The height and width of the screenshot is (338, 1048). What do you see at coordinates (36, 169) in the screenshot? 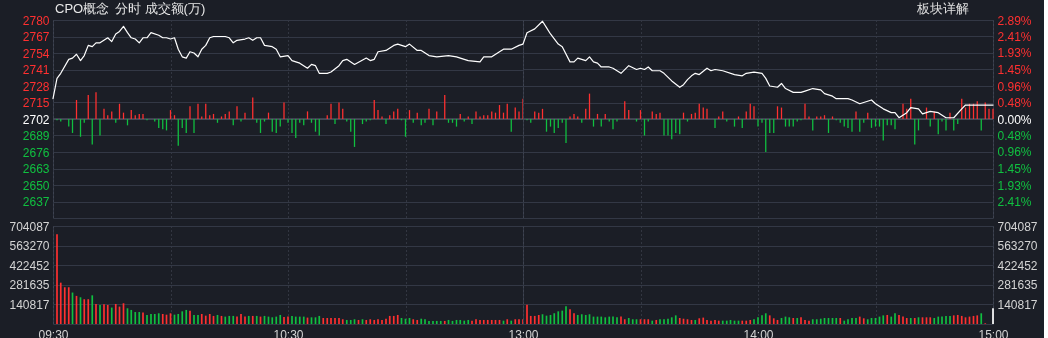
I see `y-tick-label: 2663` at bounding box center [36, 169].